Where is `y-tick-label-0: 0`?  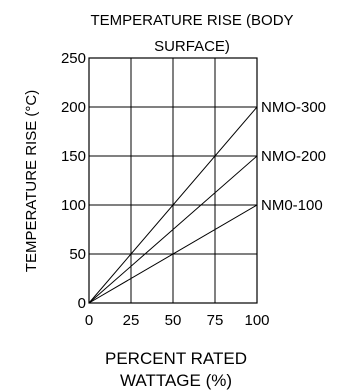 y-tick-label-0: 0 is located at coordinates (82, 303).